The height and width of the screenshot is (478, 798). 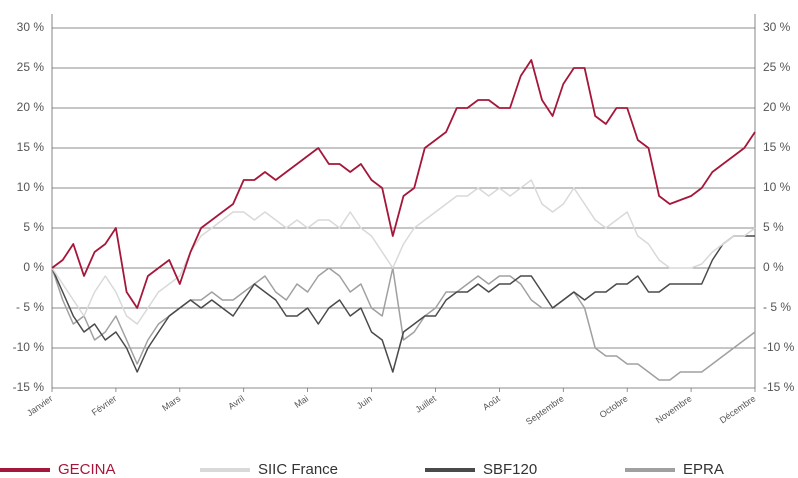 I want to click on x-tick-label: Avril, so click(x=236, y=402).